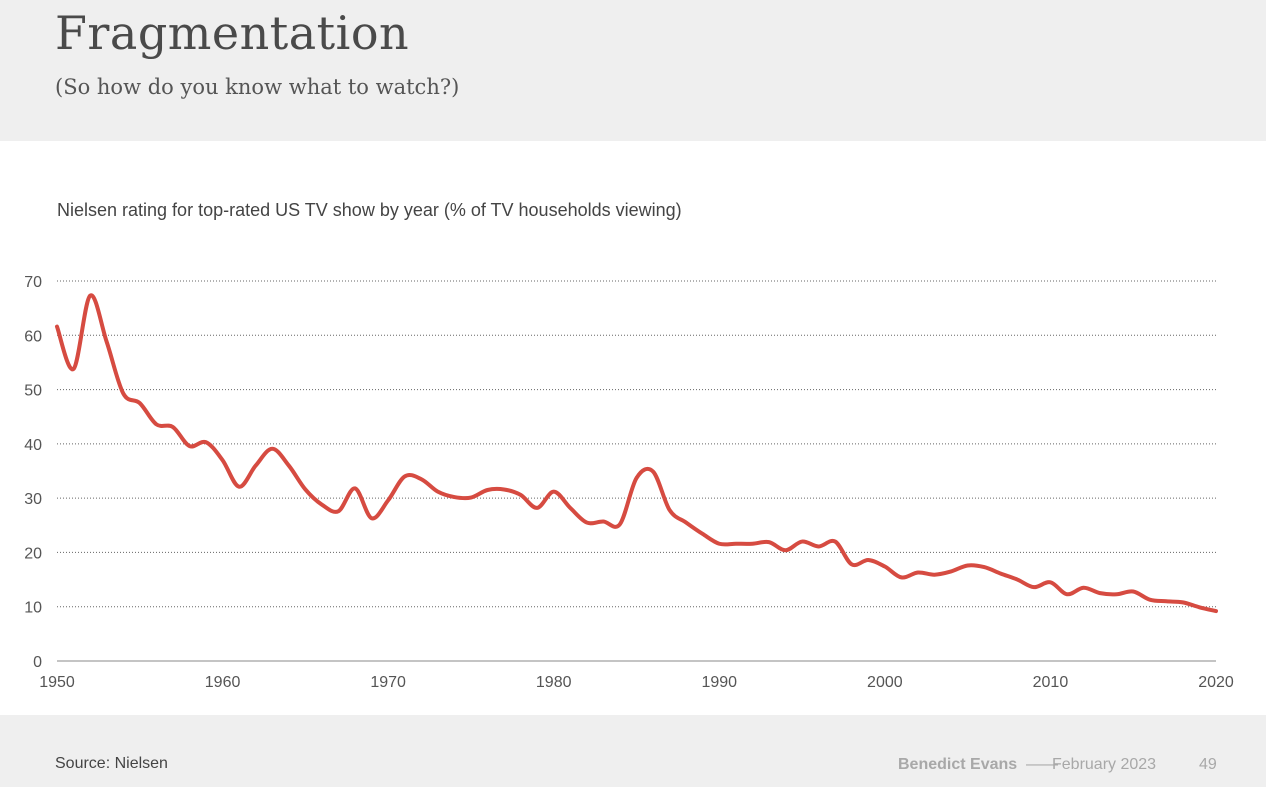 This screenshot has width=1266, height=787. I want to click on page-subtitle: (So how do you know what to watch?), so click(257, 87).